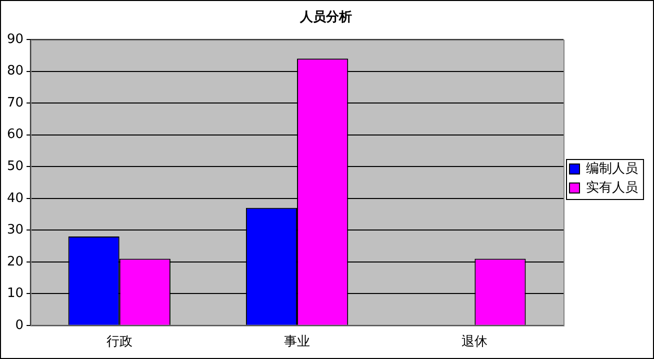 The width and height of the screenshot is (654, 359). What do you see at coordinates (612, 168) in the screenshot?
I see `legend-label: 编制人员` at bounding box center [612, 168].